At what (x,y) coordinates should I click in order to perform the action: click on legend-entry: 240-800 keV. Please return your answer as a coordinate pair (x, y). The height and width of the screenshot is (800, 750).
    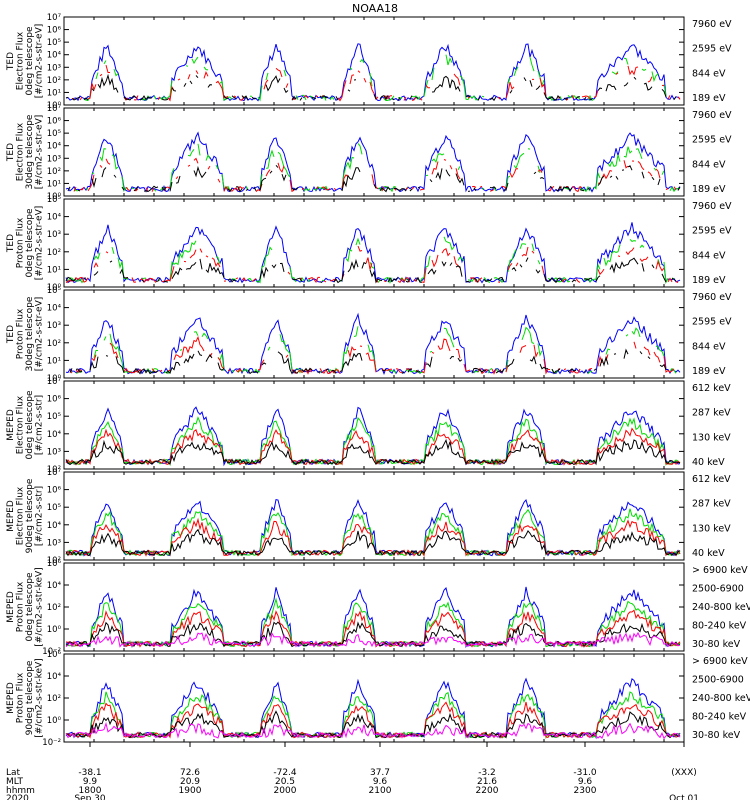
    Looking at the image, I should click on (721, 607).